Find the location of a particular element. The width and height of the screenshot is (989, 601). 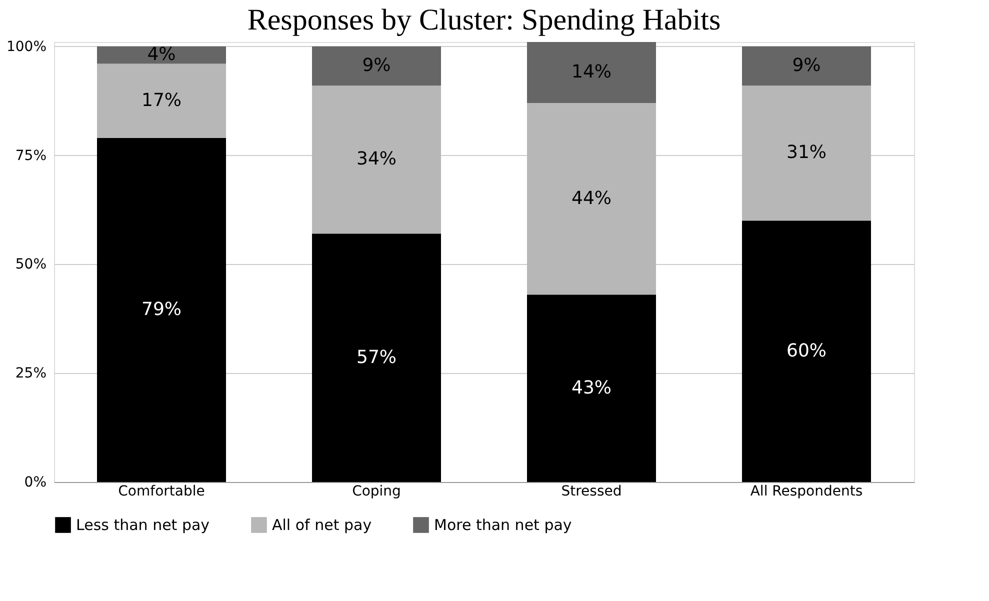

legend-label: Less than net pay is located at coordinates (143, 525).